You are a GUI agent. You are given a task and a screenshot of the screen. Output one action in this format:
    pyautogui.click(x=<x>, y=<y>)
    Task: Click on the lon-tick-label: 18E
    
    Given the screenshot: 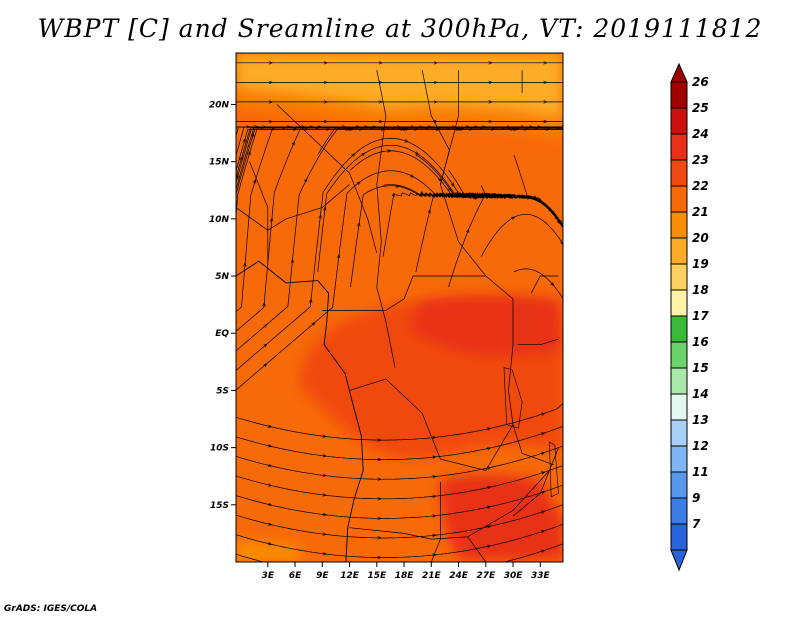 What is the action you would take?
    pyautogui.click(x=405, y=576)
    